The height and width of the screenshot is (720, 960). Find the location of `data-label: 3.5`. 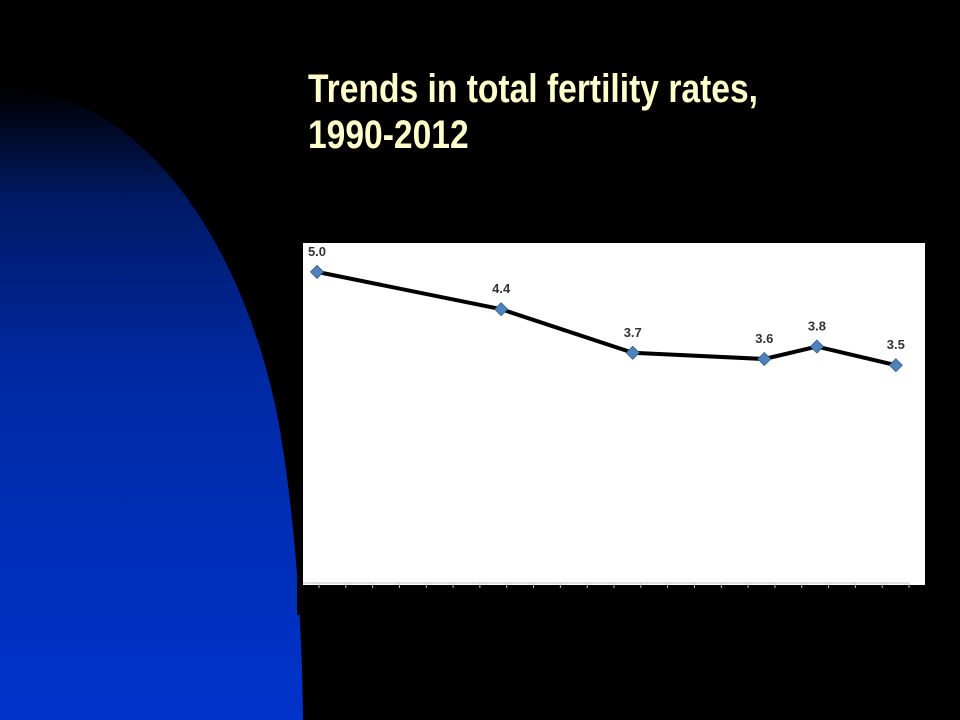

data-label: 3.5 is located at coordinates (896, 344).